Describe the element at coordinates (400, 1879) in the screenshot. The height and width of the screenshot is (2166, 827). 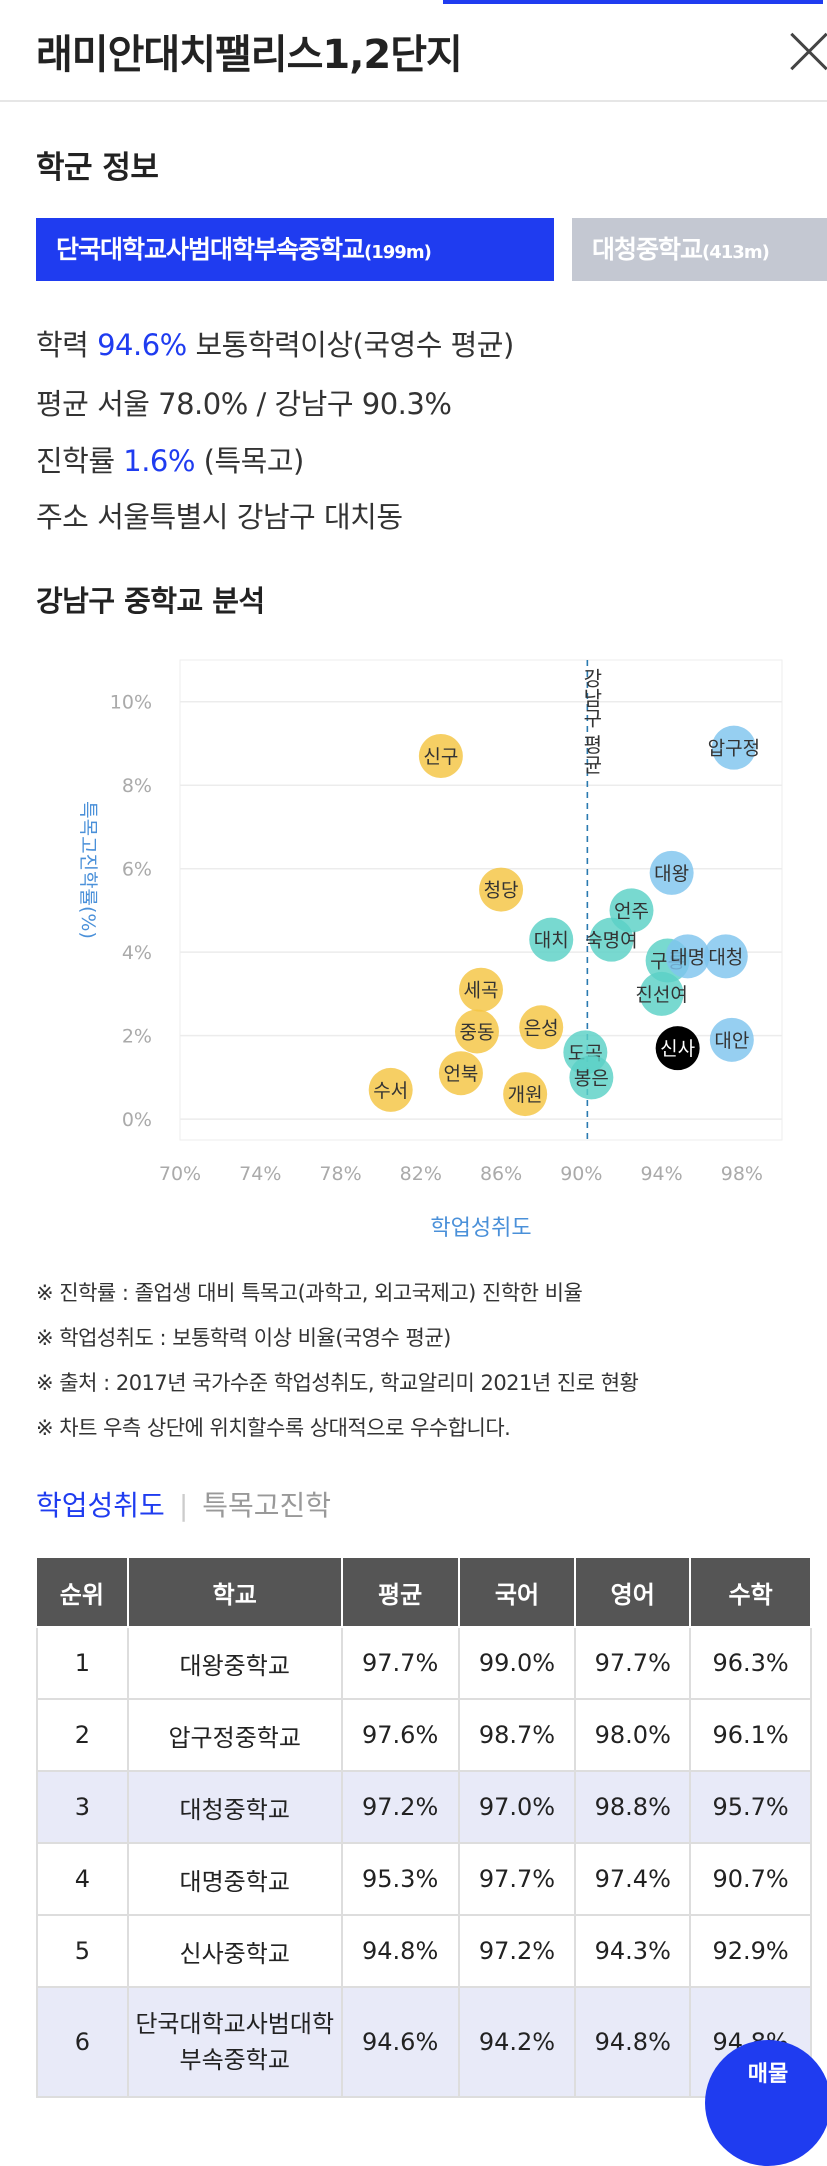
I see `table-cell: 95.3%` at that location.